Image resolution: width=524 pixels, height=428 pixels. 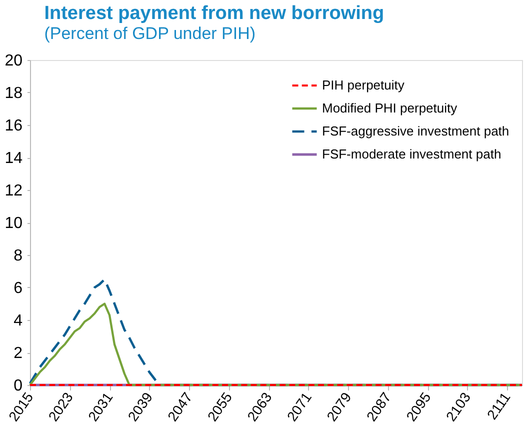 What do you see at coordinates (214, 13) in the screenshot?
I see `chart-title: Interest payment from new borrowing` at bounding box center [214, 13].